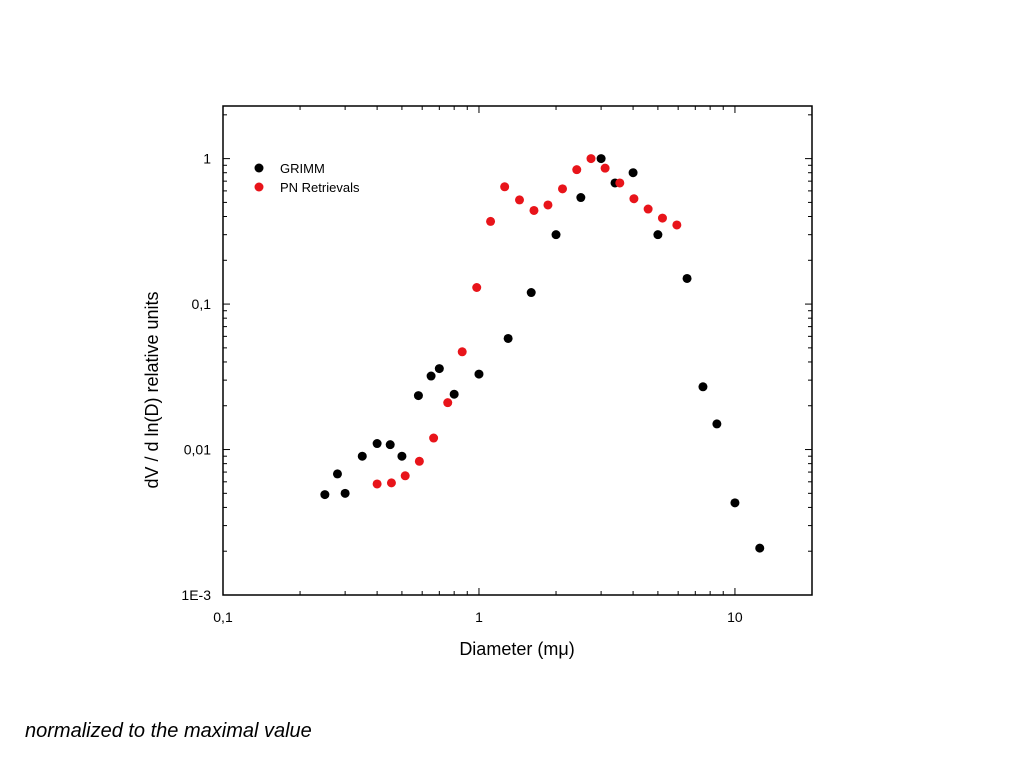 Image resolution: width=1024 pixels, height=768 pixels. I want to click on footnote: normalized to the maximal value, so click(168, 731).